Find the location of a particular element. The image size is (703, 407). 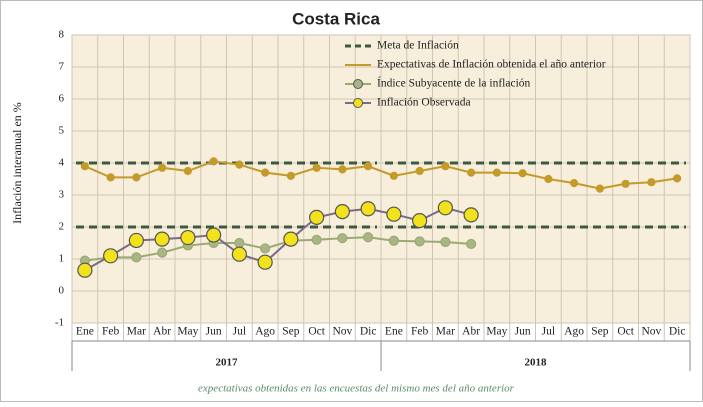

y-tick-label: 3 is located at coordinates (62, 195).